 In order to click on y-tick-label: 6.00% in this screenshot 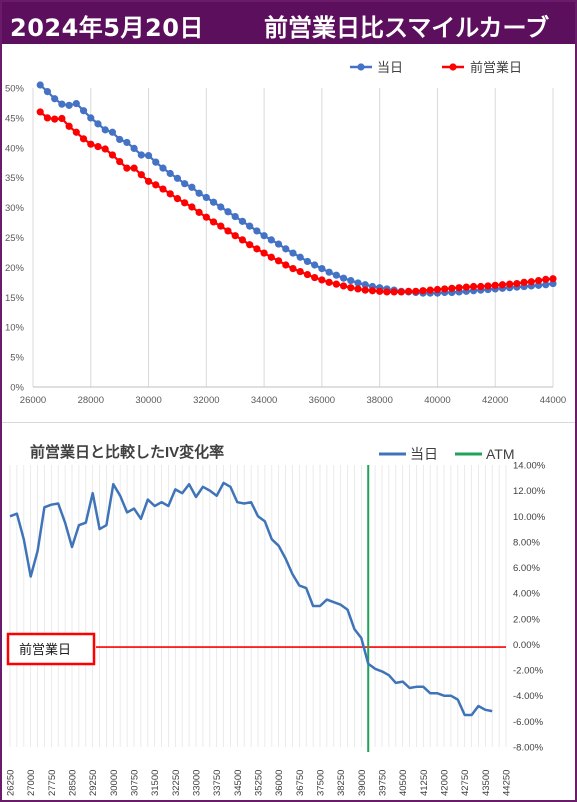, I will do `click(526, 568)`.